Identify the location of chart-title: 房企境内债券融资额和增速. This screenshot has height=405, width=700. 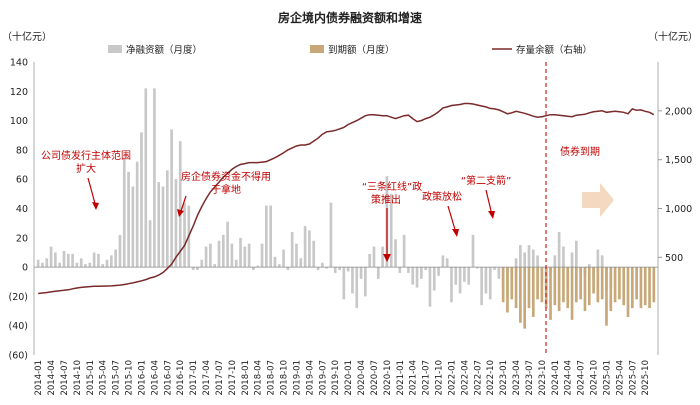
(350, 17).